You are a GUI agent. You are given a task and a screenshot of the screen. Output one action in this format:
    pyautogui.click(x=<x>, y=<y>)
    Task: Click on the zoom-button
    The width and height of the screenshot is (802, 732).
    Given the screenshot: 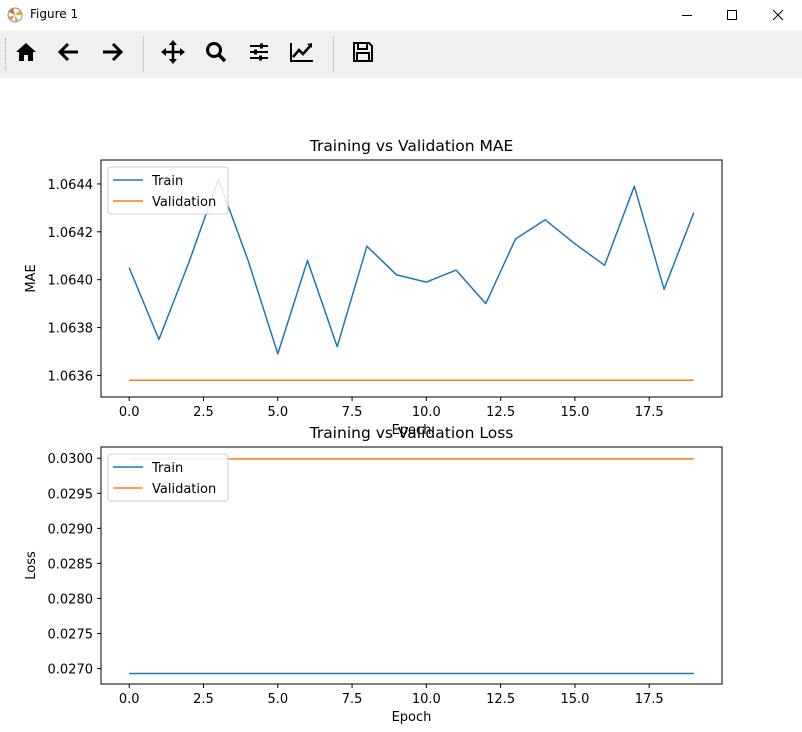 What is the action you would take?
    pyautogui.click(x=216, y=54)
    